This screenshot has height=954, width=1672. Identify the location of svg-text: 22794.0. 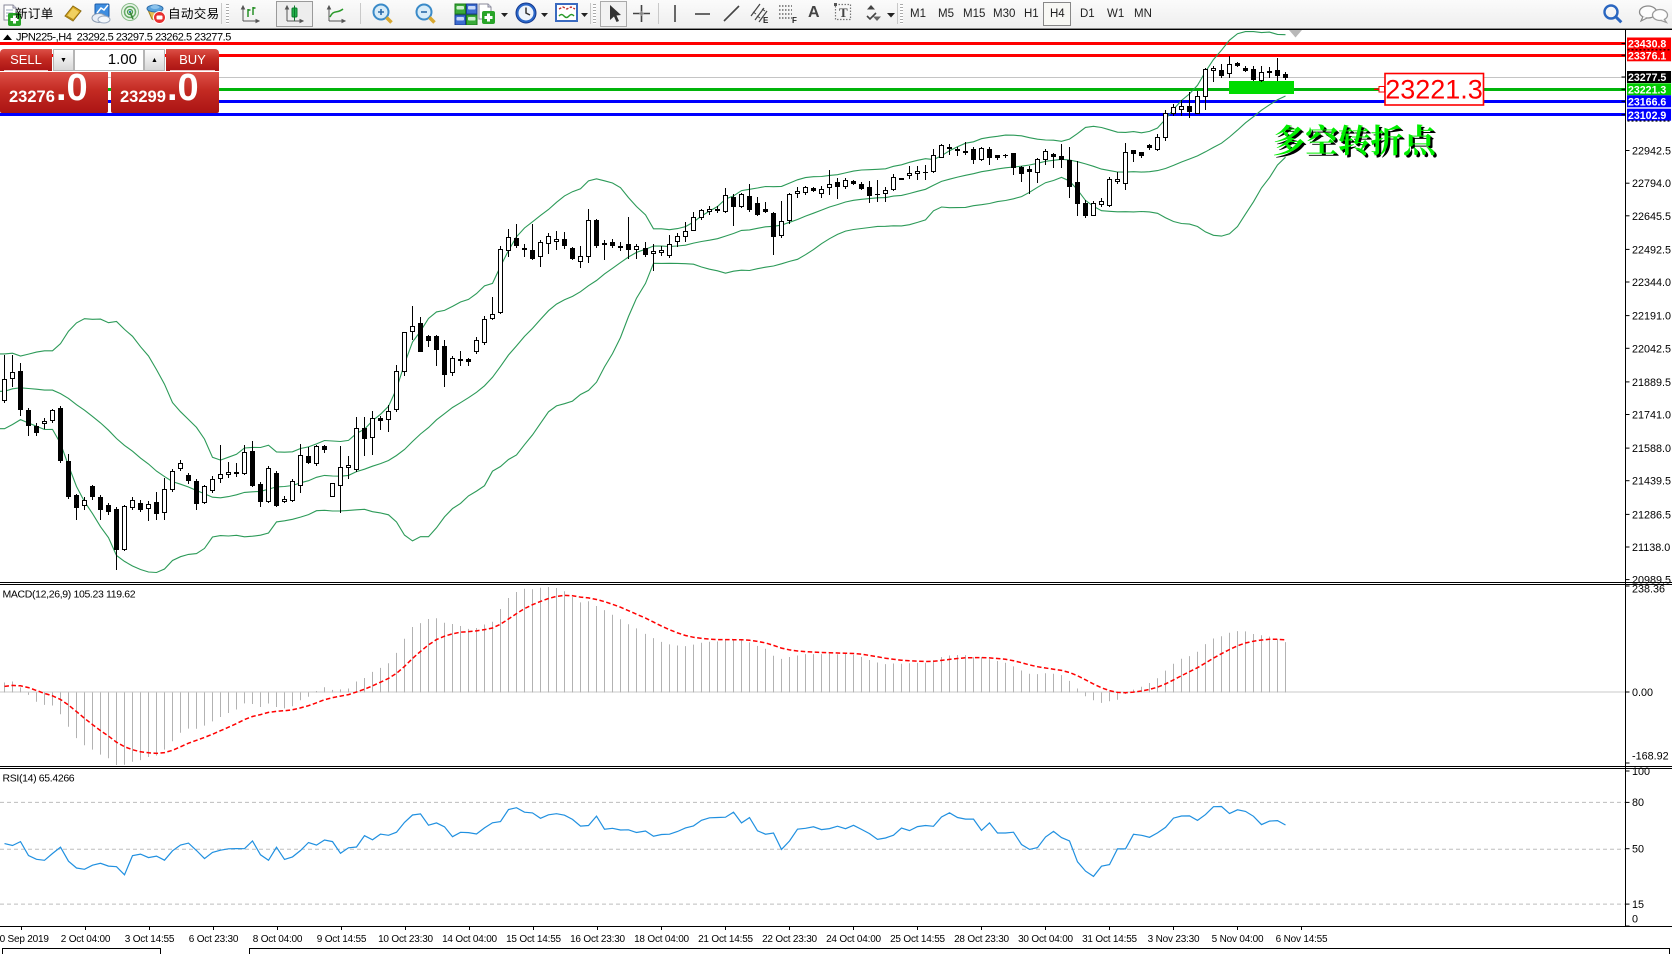
(1651, 184).